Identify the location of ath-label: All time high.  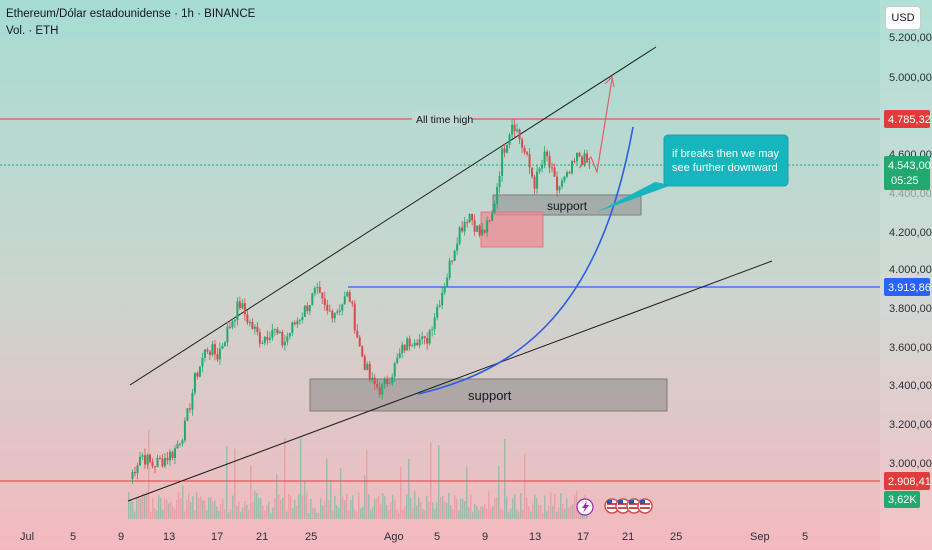
(444, 120).